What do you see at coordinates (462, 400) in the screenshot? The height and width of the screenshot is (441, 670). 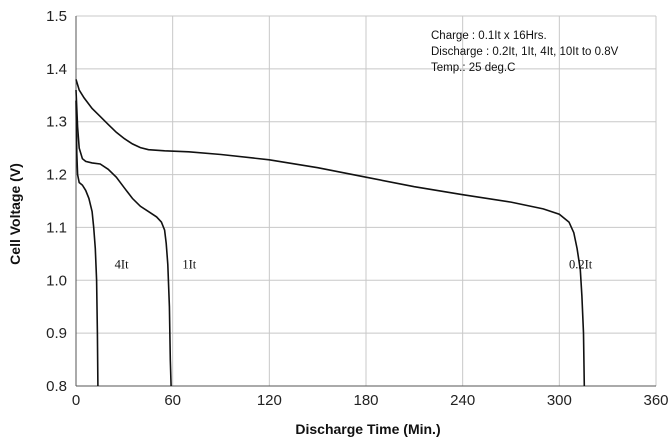 I see `x-tick-label: 240` at bounding box center [462, 400].